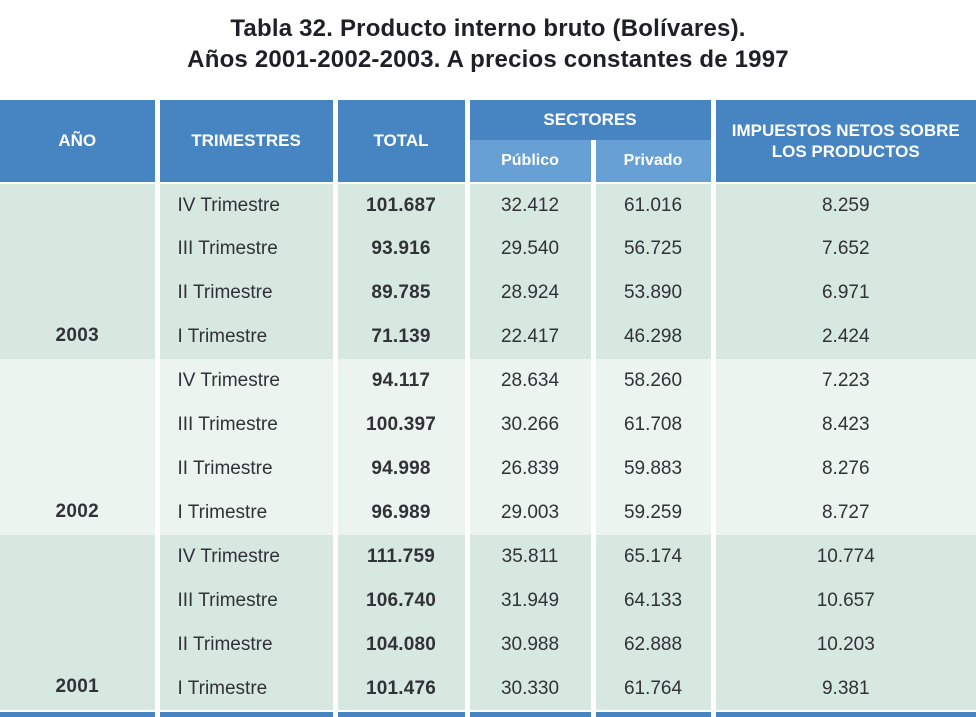 Image resolution: width=976 pixels, height=717 pixels. What do you see at coordinates (843, 513) in the screenshot?
I see `cell-impuestos: 8.727` at bounding box center [843, 513].